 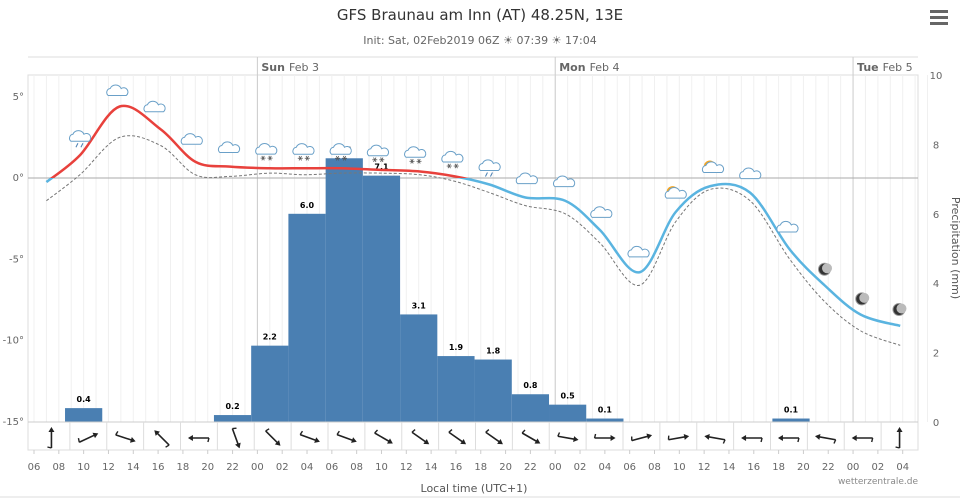 I want to click on rain-drop, so click(x=77, y=145).